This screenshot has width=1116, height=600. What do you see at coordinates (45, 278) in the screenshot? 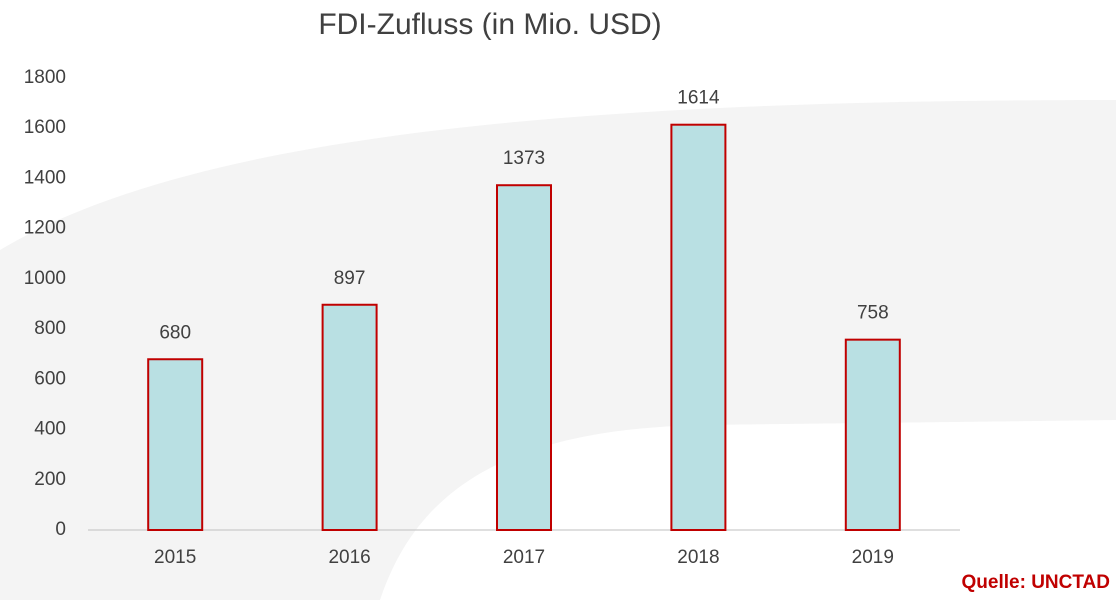
I see `y-tick-label: 1000` at bounding box center [45, 278].